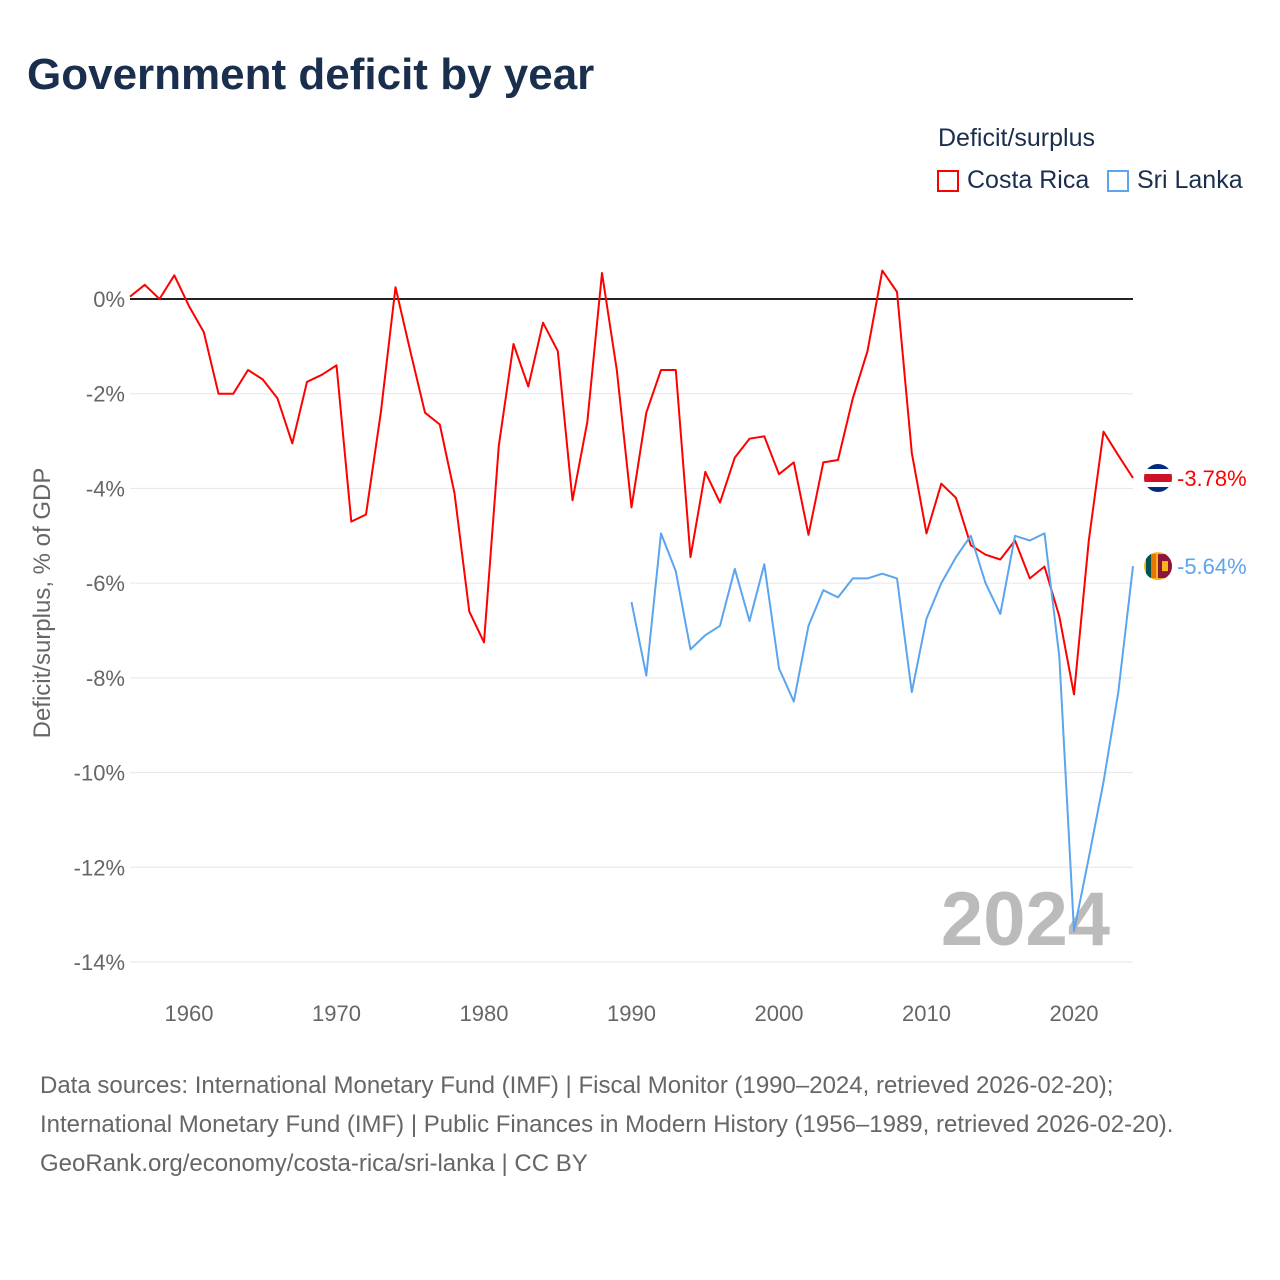 The height and width of the screenshot is (1280, 1280). Describe the element at coordinates (1212, 478) in the screenshot. I see `end-value-label: -3.78%` at that location.